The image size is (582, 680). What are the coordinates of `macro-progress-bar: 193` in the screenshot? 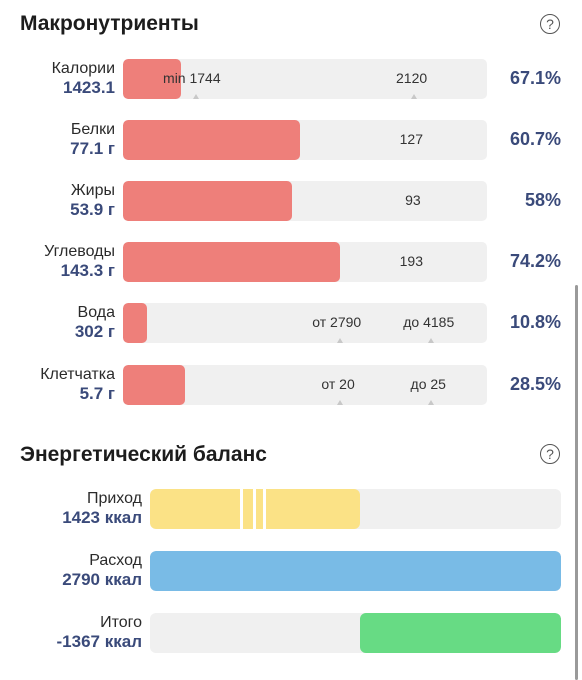 It's located at (305, 262).